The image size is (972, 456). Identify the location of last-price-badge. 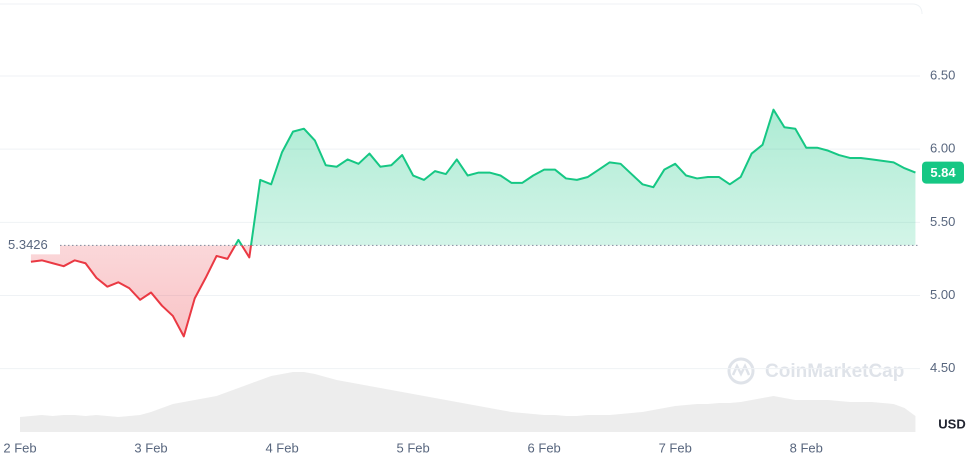
(943, 172).